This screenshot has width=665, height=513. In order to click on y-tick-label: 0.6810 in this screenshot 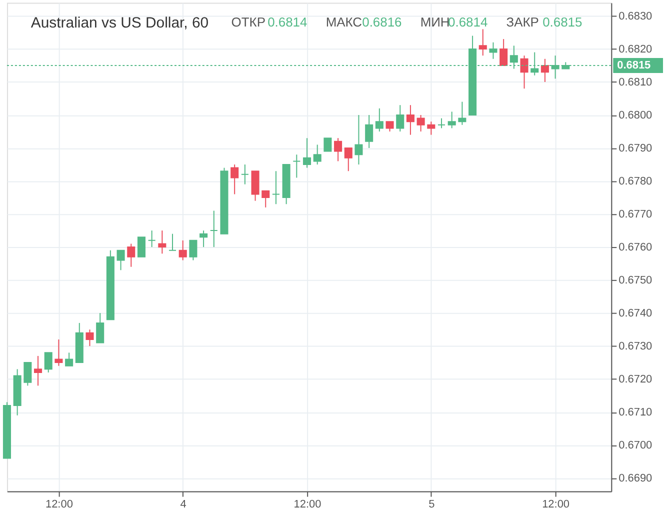, I will do `click(635, 82)`.